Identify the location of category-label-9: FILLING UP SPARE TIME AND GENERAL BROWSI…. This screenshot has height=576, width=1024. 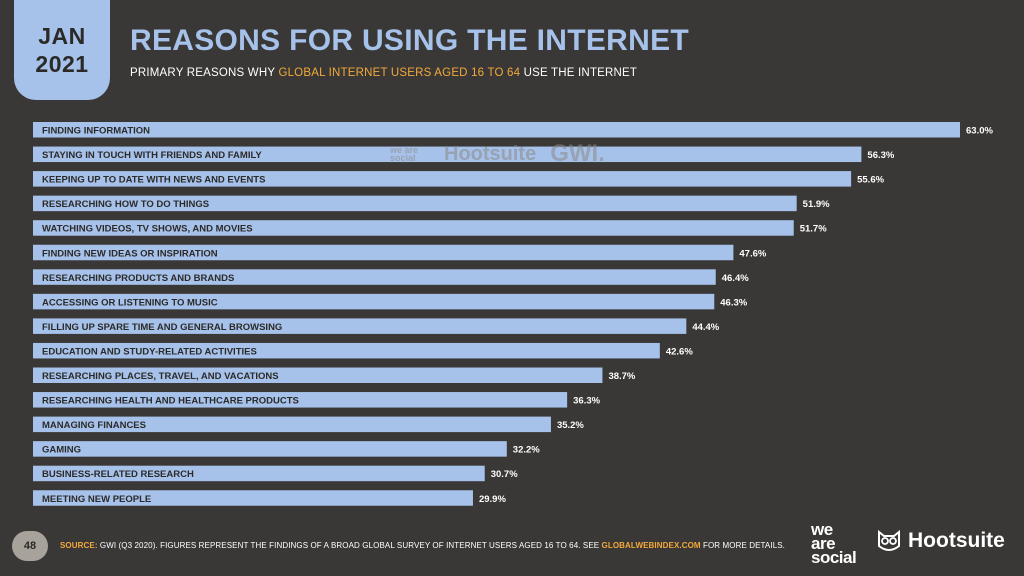
(162, 327).